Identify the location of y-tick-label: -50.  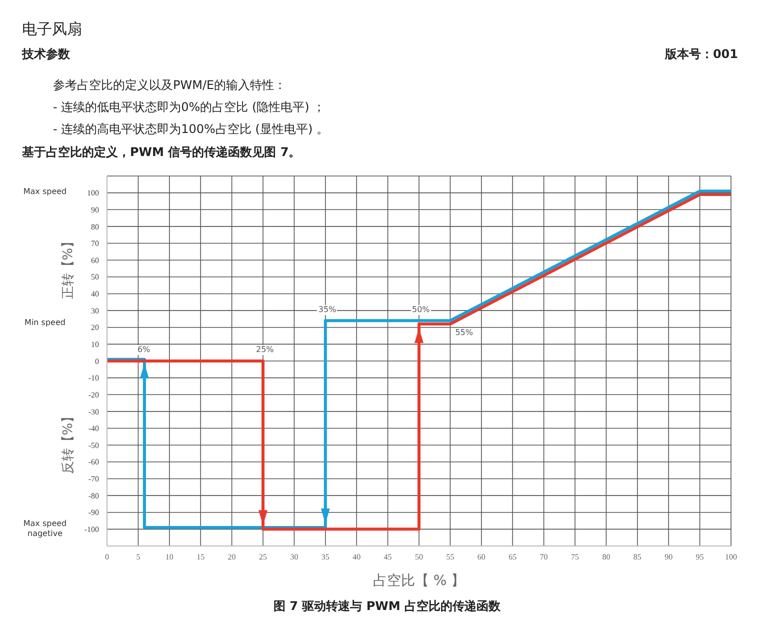
(93, 445).